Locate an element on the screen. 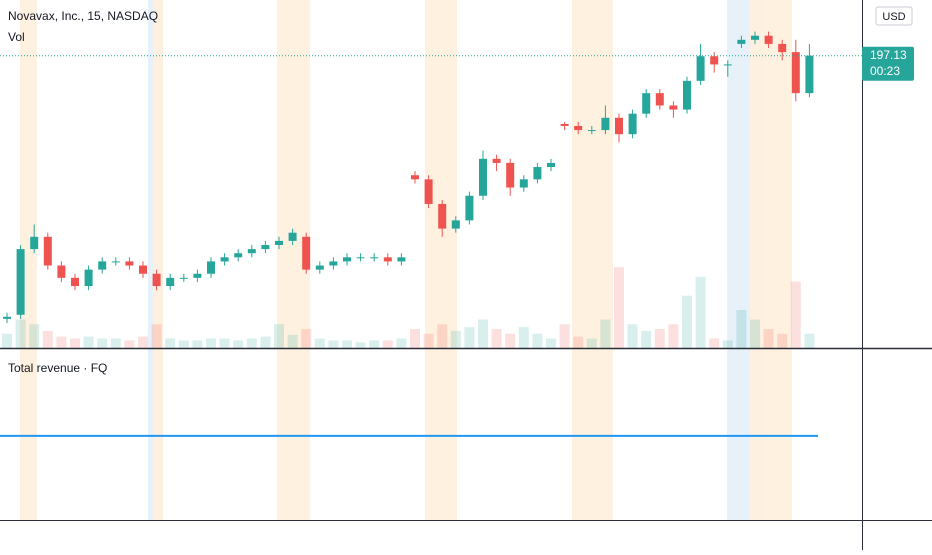 The image size is (932, 555). currency-button is located at coordinates (894, 16).